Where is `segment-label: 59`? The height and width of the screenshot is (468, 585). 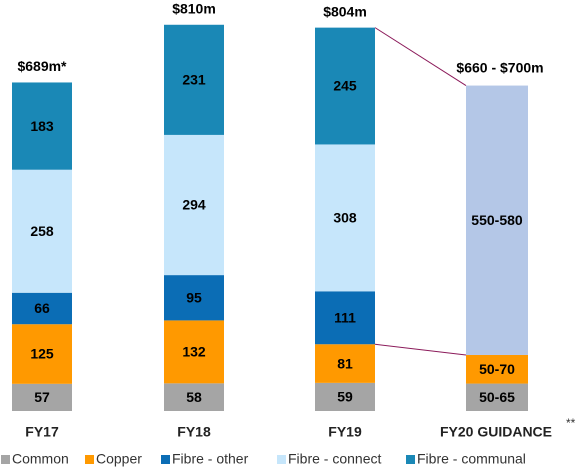 segment-label: 59 is located at coordinates (345, 397).